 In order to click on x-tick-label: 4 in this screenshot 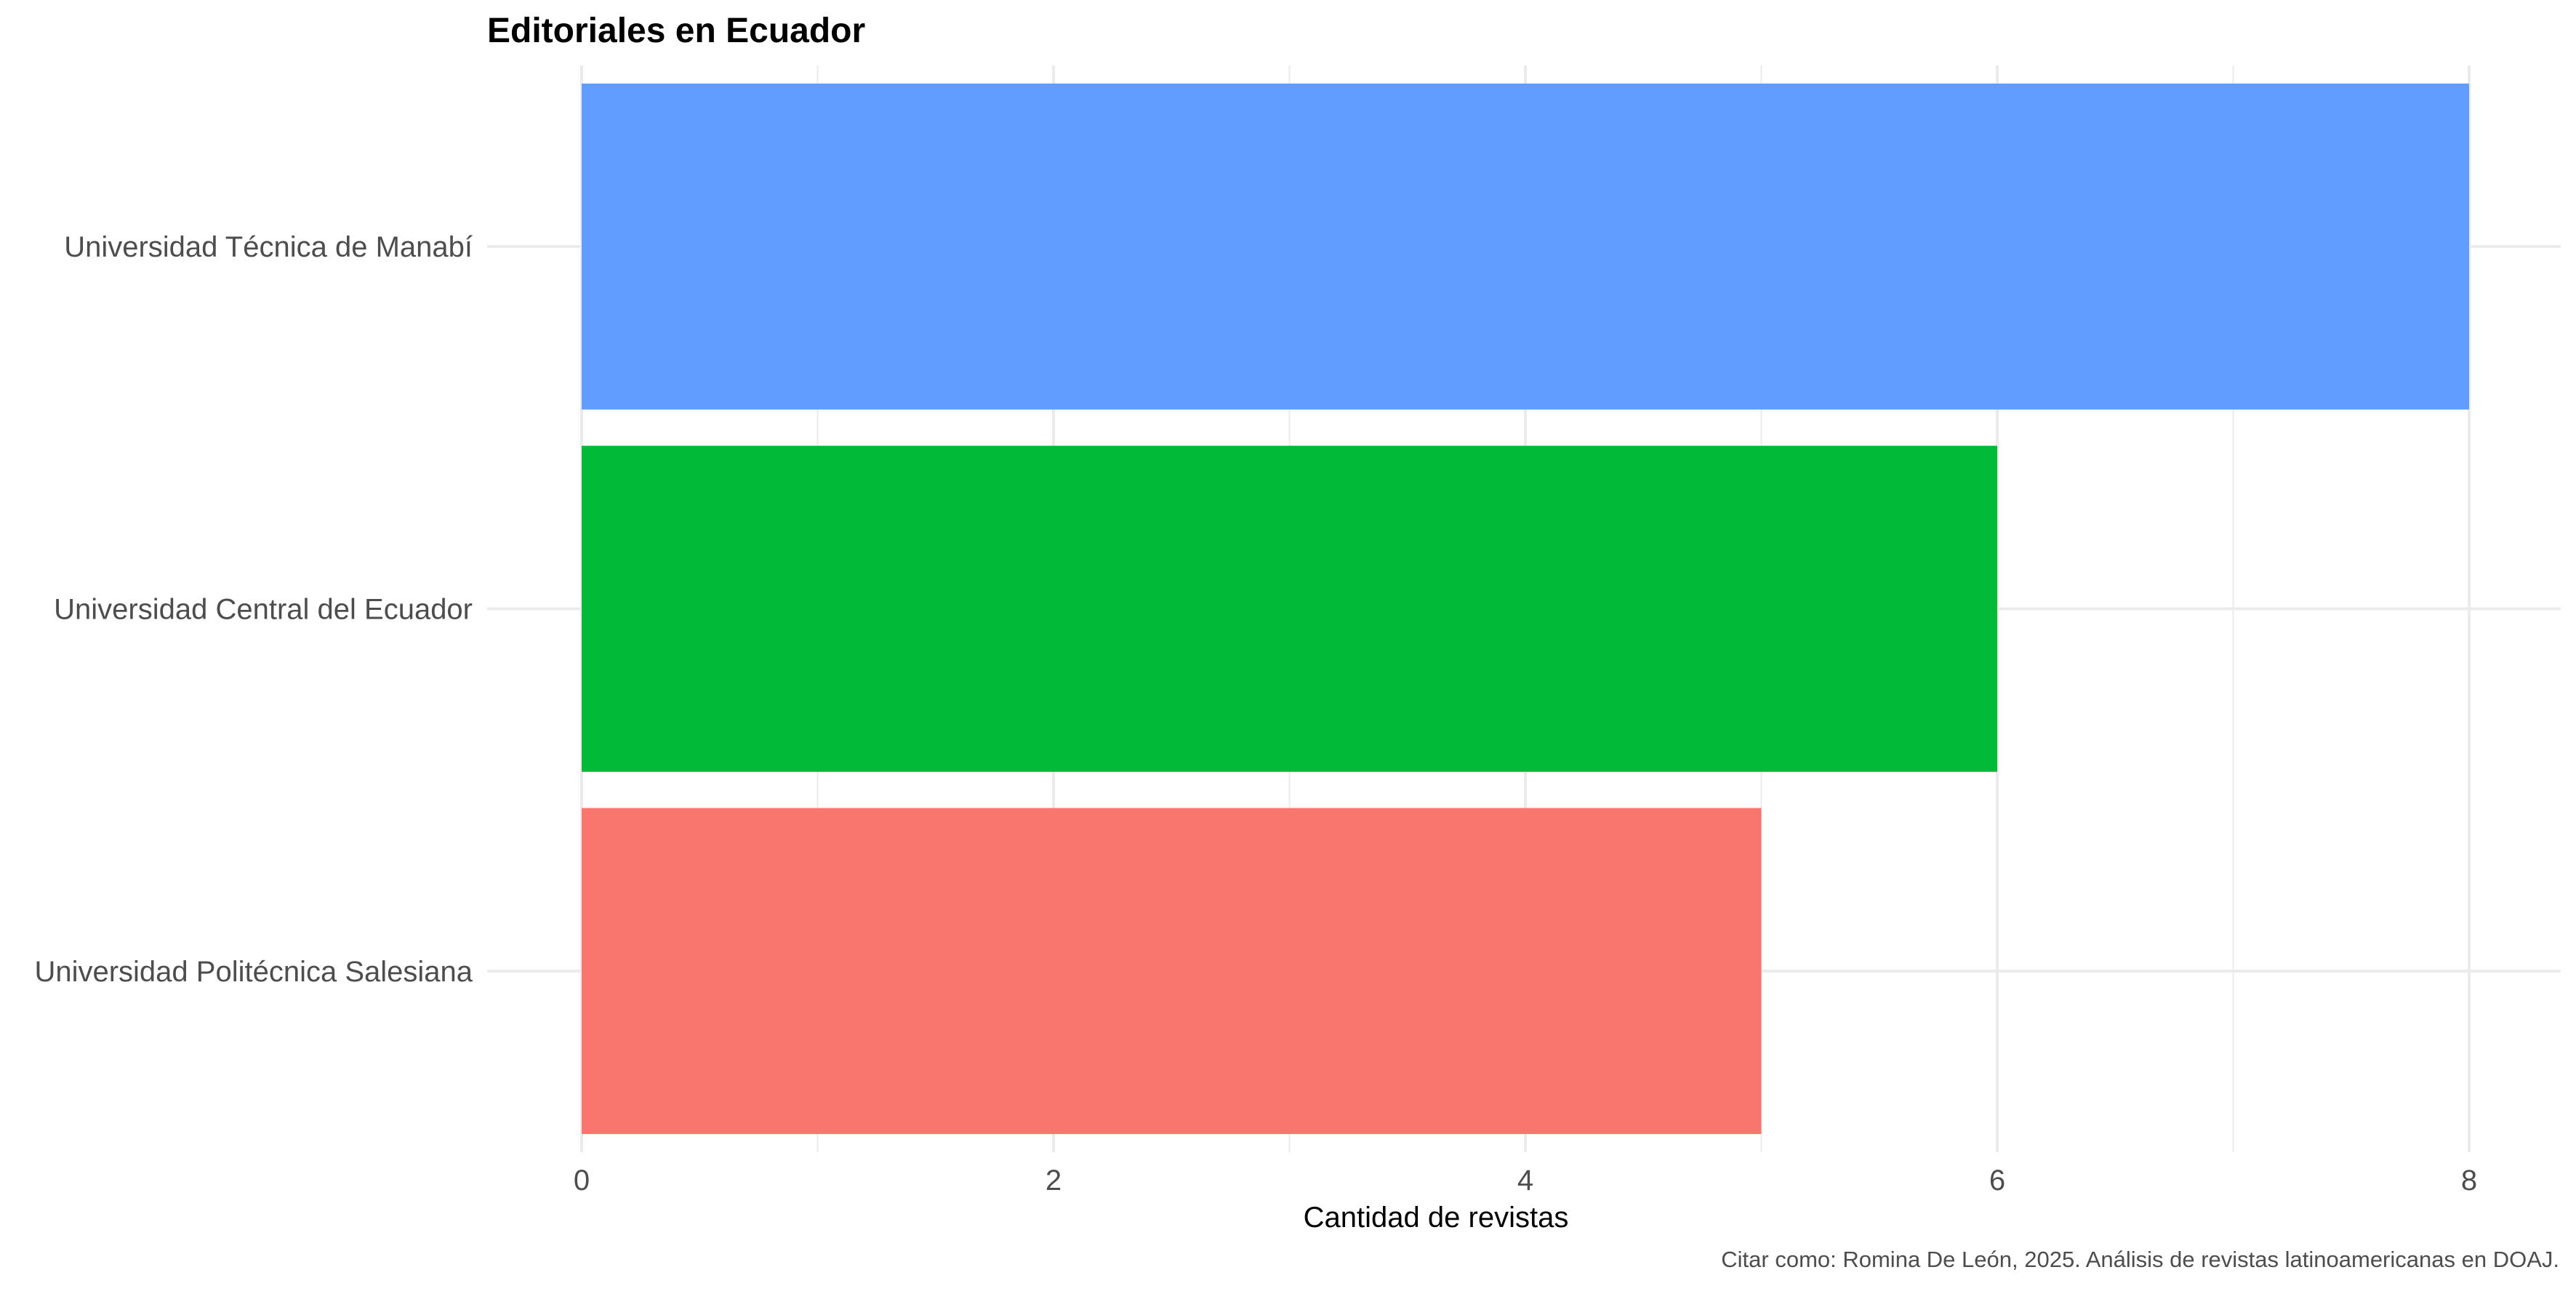, I will do `click(1525, 1181)`.